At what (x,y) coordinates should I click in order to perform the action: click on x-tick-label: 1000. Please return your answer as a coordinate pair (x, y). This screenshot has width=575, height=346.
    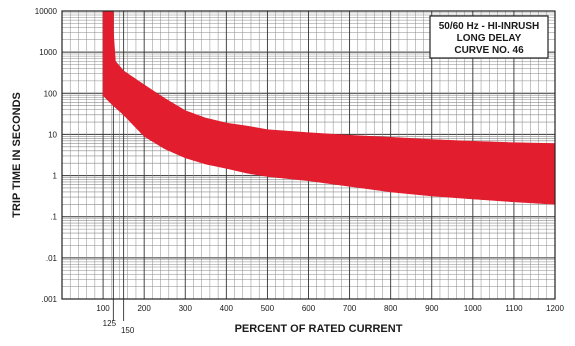
    Looking at the image, I should click on (473, 308).